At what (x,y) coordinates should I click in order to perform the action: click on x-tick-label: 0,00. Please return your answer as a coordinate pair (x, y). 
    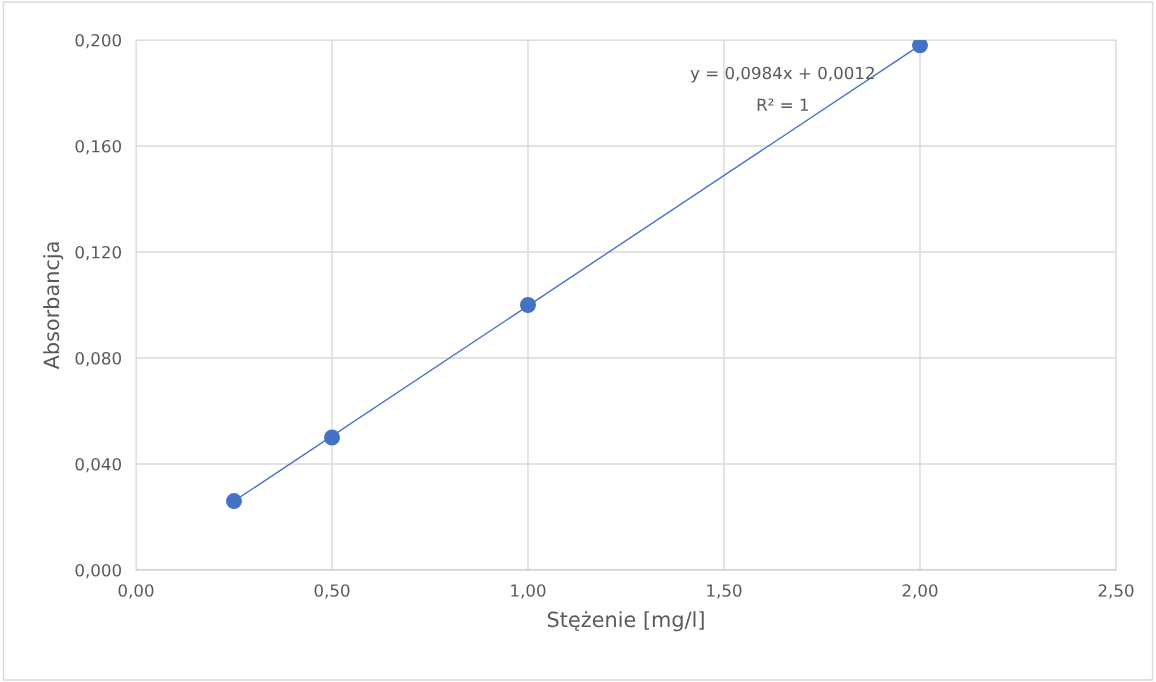
    Looking at the image, I should click on (136, 591).